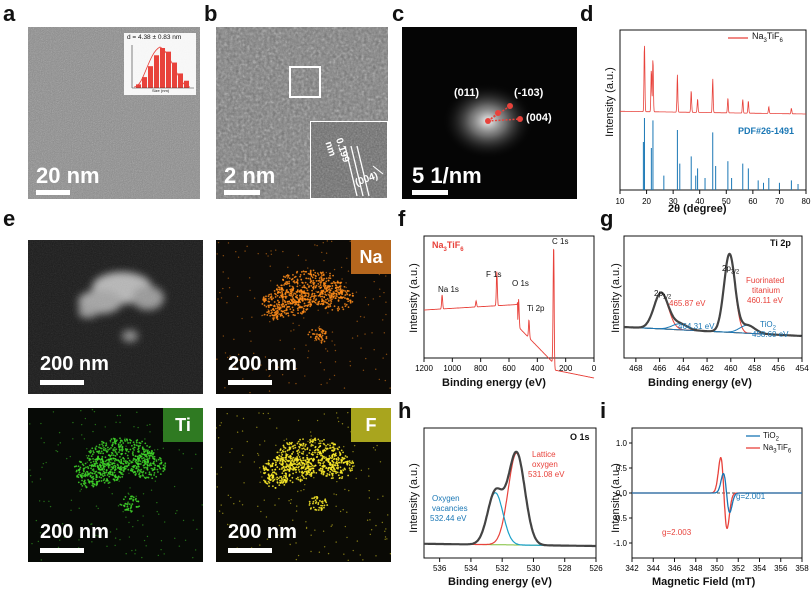 Image resolution: width=811 pixels, height=597 pixels. Describe the element at coordinates (620, 518) in the screenshot. I see `epr-ytick: -0.5` at that location.